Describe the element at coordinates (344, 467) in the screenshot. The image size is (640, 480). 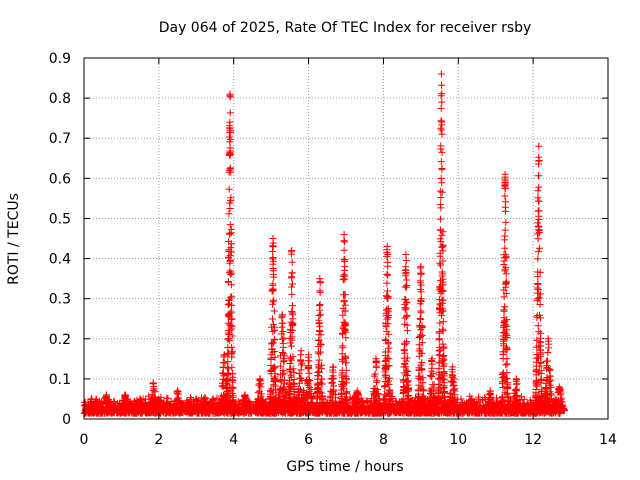
I see `x-axis-label: GPS time / hours` at that location.